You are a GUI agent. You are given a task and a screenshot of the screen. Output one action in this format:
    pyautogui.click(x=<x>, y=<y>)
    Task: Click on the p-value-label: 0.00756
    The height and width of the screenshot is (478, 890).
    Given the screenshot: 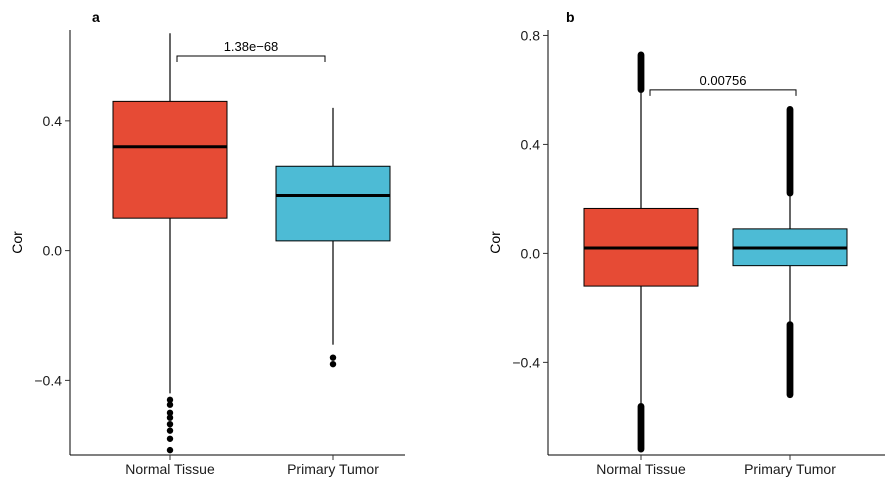 What is the action you would take?
    pyautogui.click(x=723, y=80)
    